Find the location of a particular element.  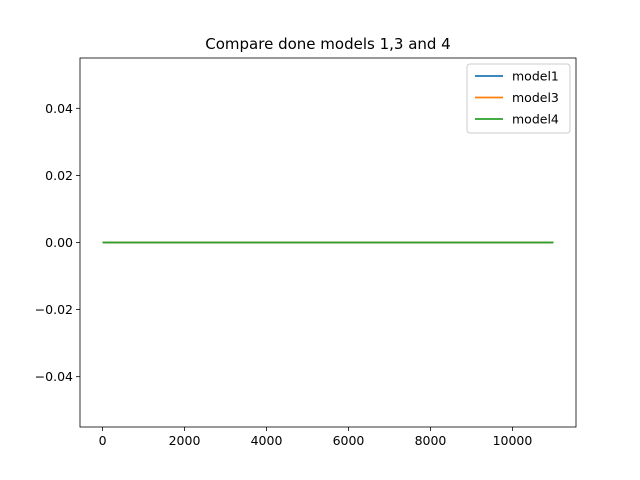

y-tick-label: −0.02 is located at coordinates (54, 309).